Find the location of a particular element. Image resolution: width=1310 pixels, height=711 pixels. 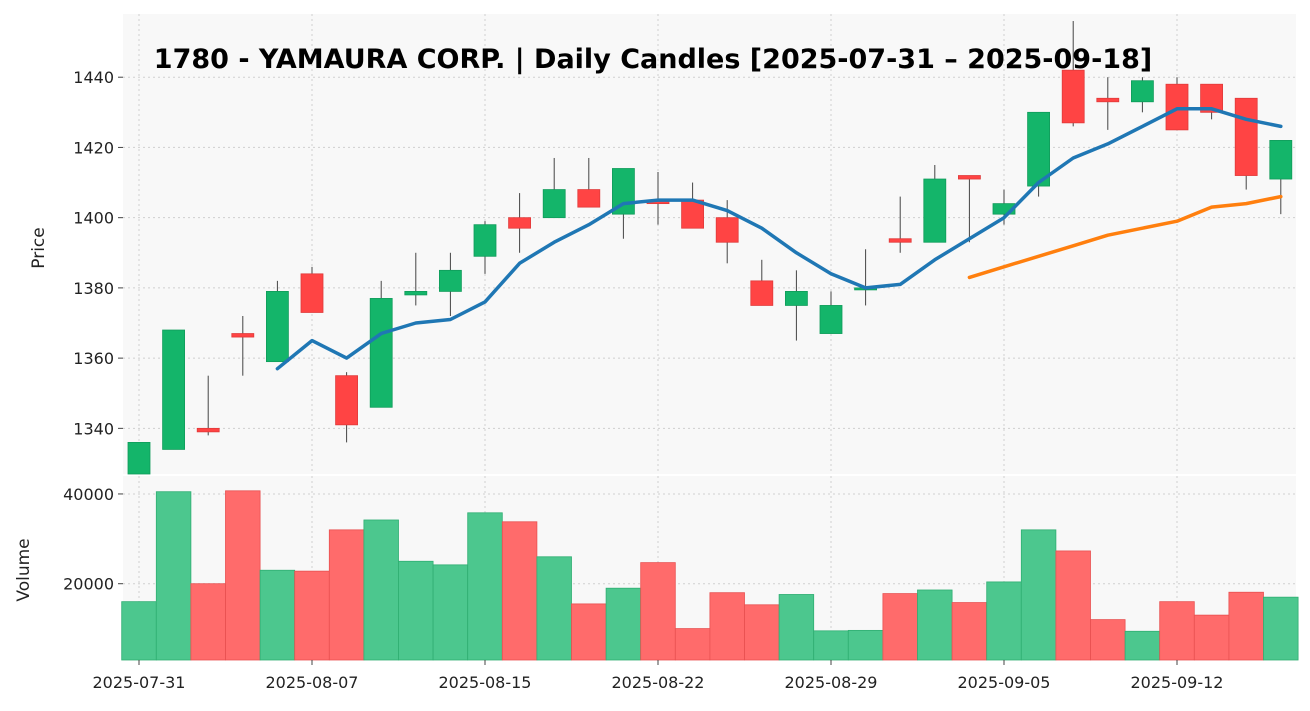

price-tick-label: 1420 is located at coordinates (93, 147).